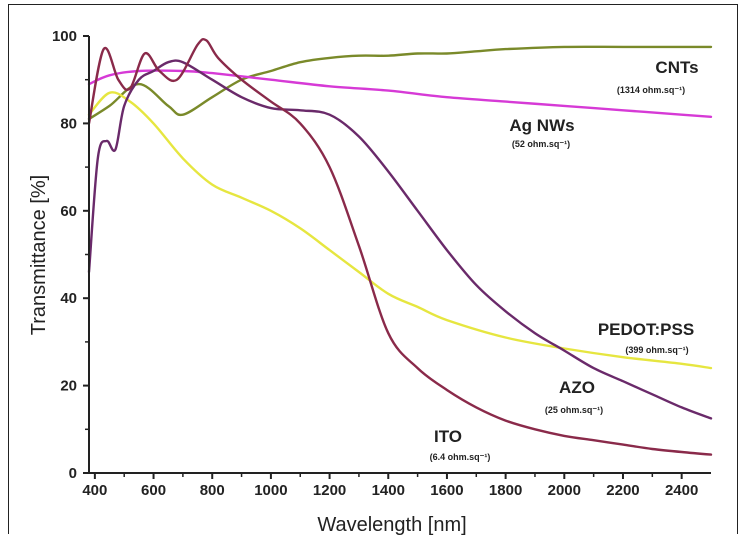 Image resolution: width=746 pixels, height=535 pixels. What do you see at coordinates (651, 90) in the screenshot?
I see `series-note-cnts: (1314 ohm.sq⁻¹)` at bounding box center [651, 90].